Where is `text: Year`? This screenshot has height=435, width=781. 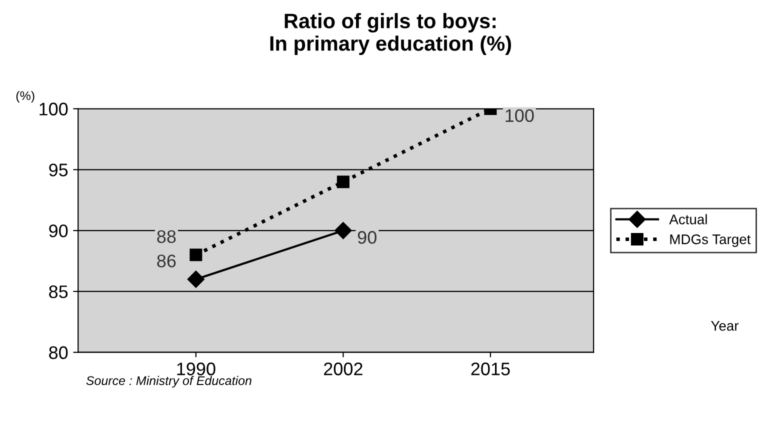 text: Year is located at coordinates (725, 326).